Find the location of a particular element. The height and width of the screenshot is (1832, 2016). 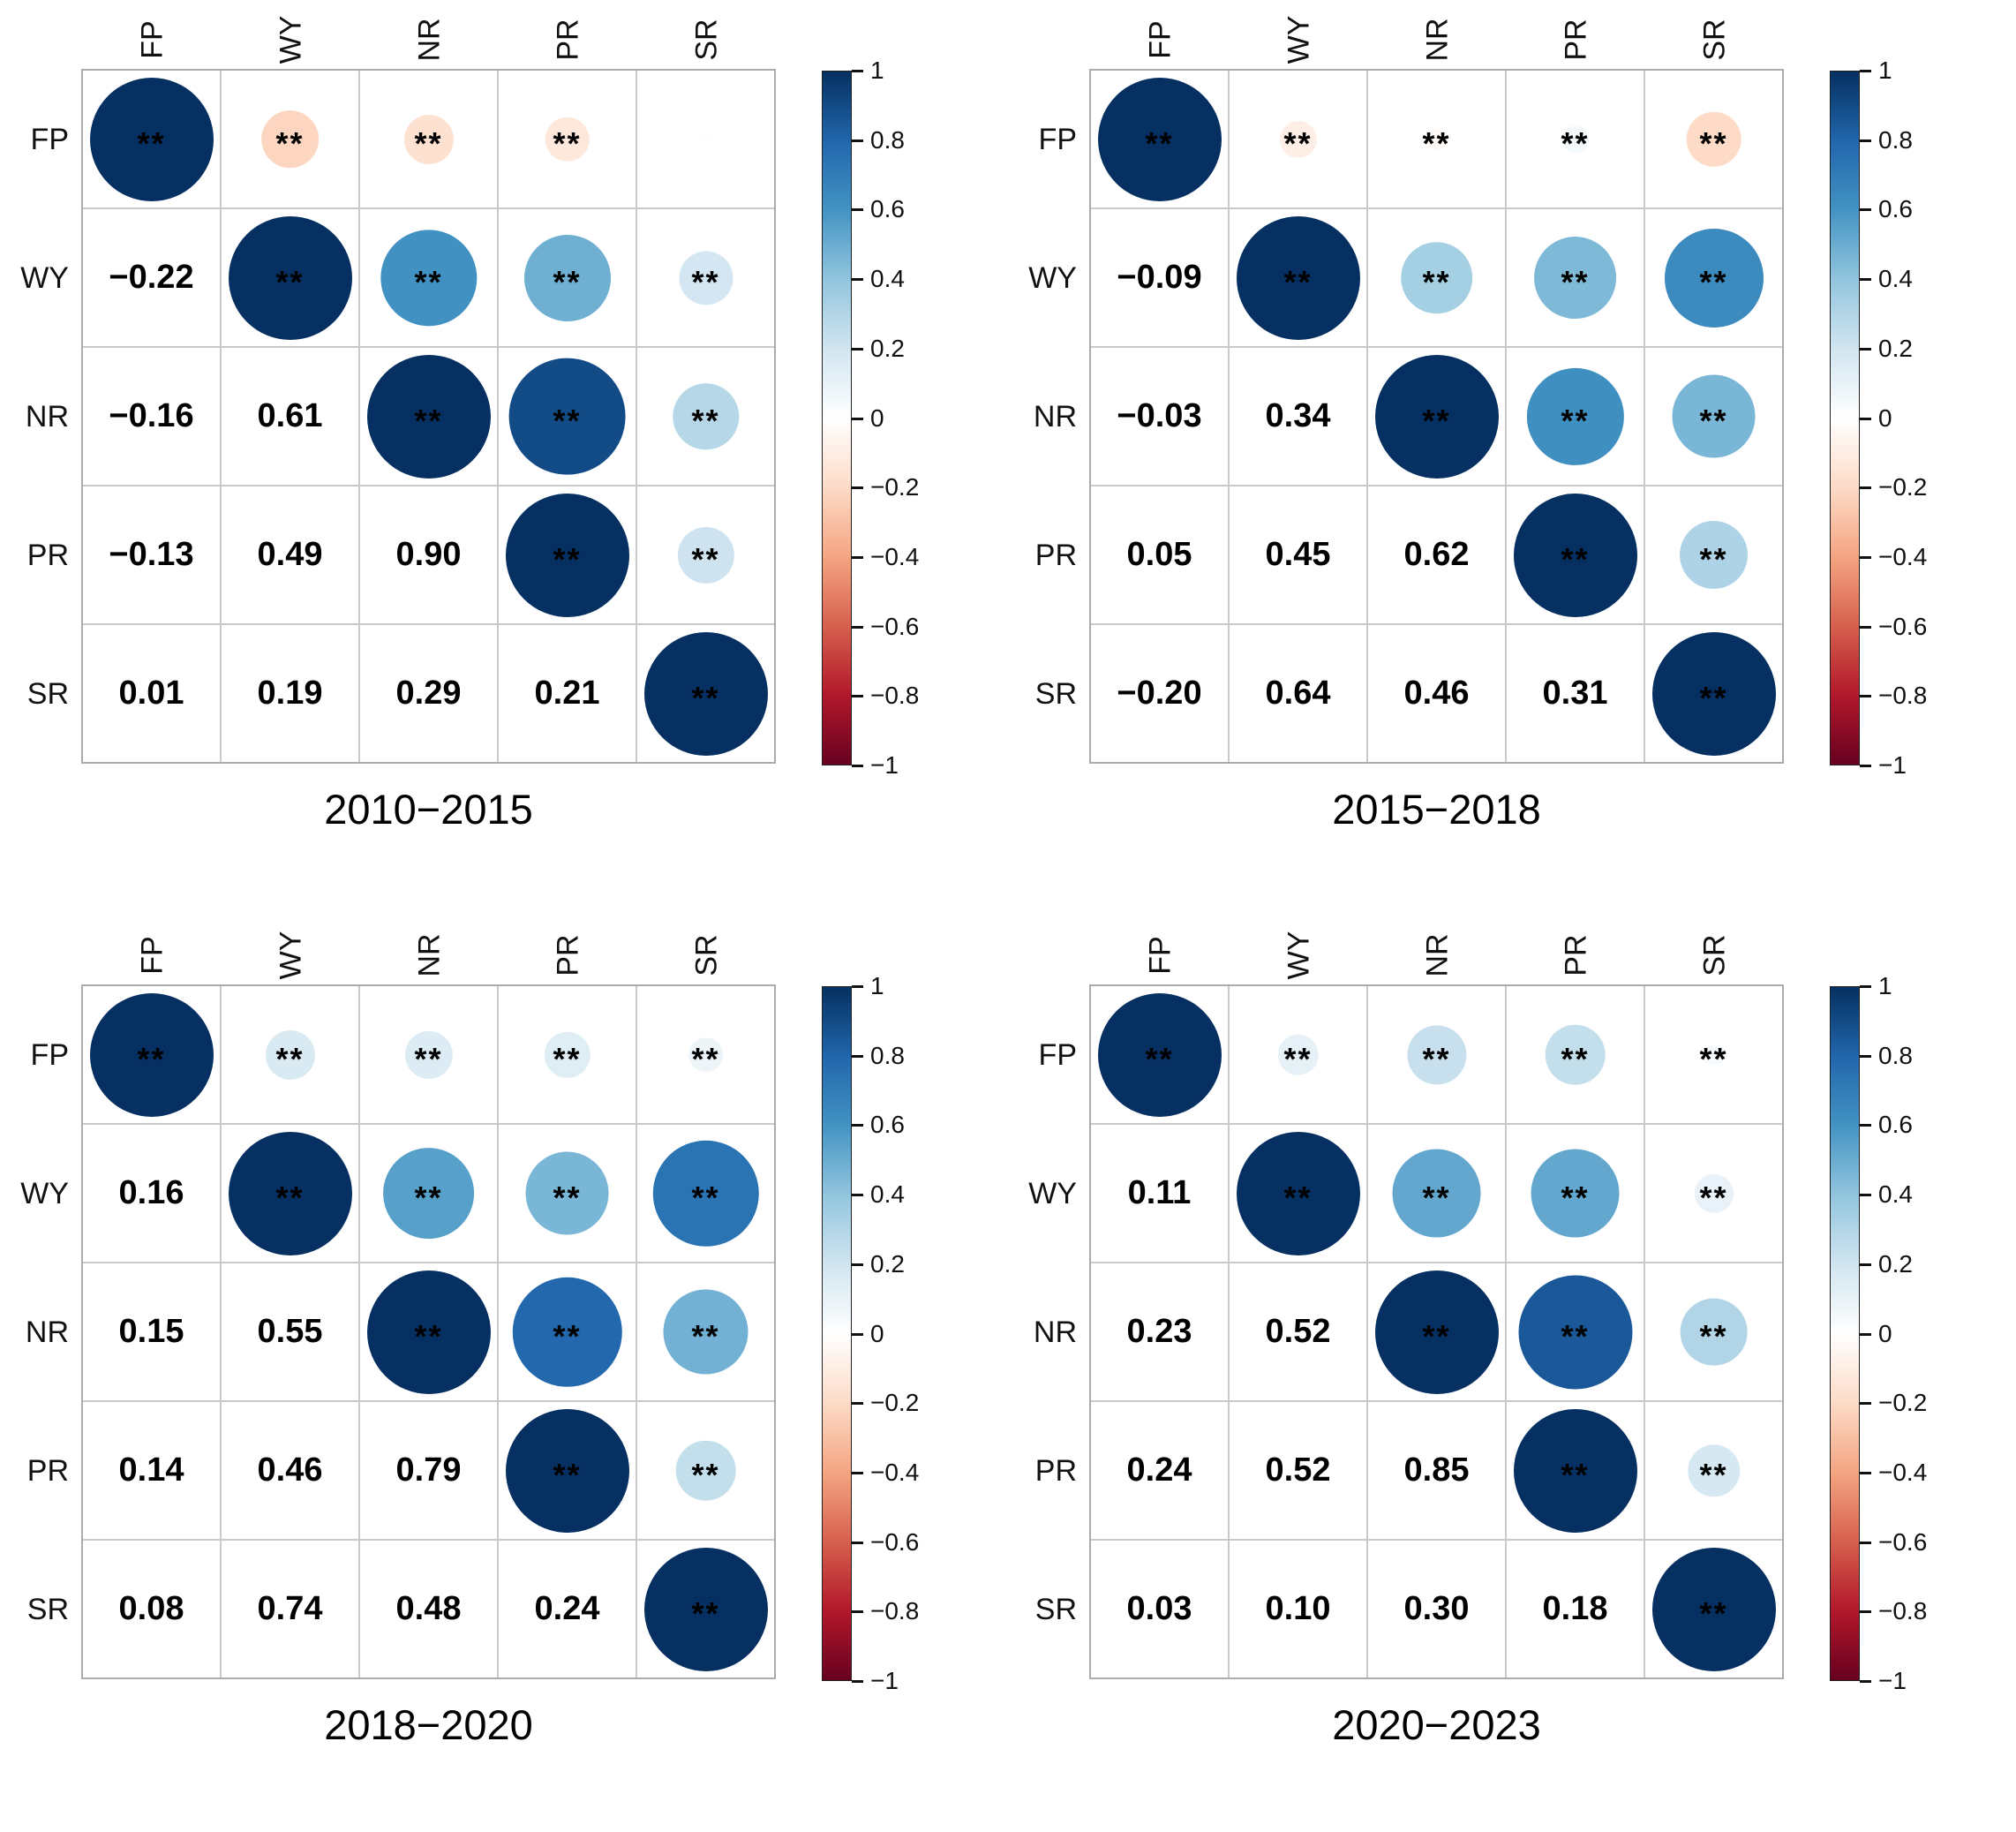

corr-cell-fp-sr: ** is located at coordinates (1713, 1054).